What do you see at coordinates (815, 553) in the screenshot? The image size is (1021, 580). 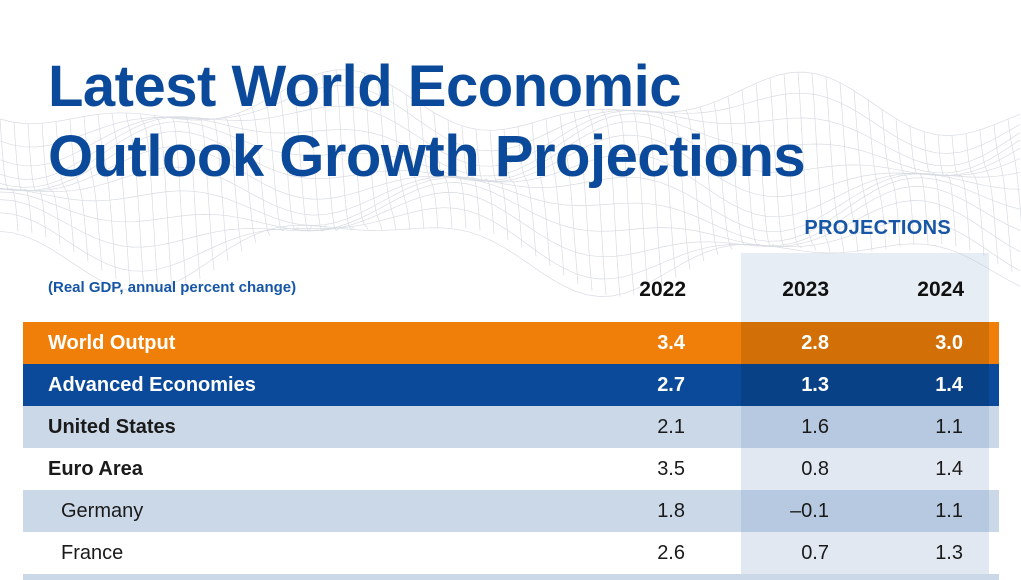 I see `value-2023: 0.7` at bounding box center [815, 553].